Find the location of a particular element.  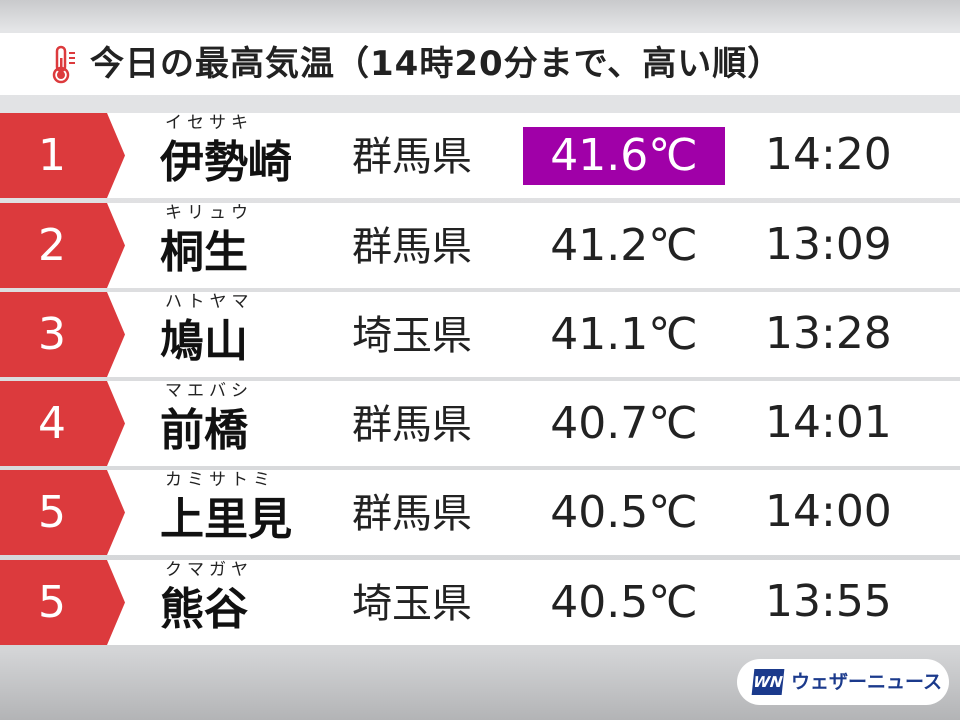

observed-time: 13:09 is located at coordinates (828, 244).